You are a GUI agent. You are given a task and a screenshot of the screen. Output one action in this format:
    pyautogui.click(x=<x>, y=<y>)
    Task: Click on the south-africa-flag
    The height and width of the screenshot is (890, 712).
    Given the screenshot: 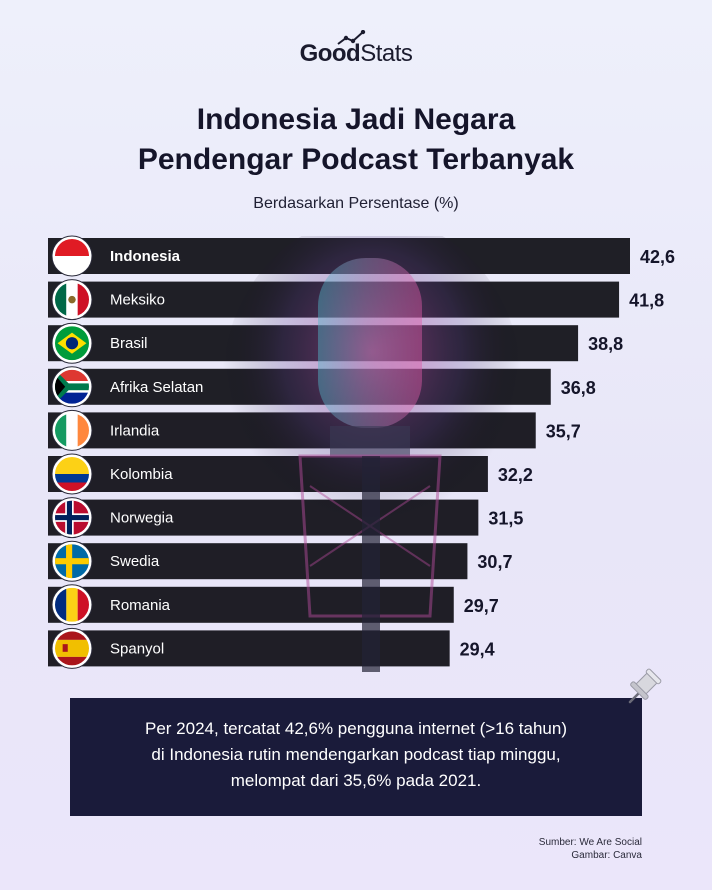 What is the action you would take?
    pyautogui.click(x=72, y=386)
    